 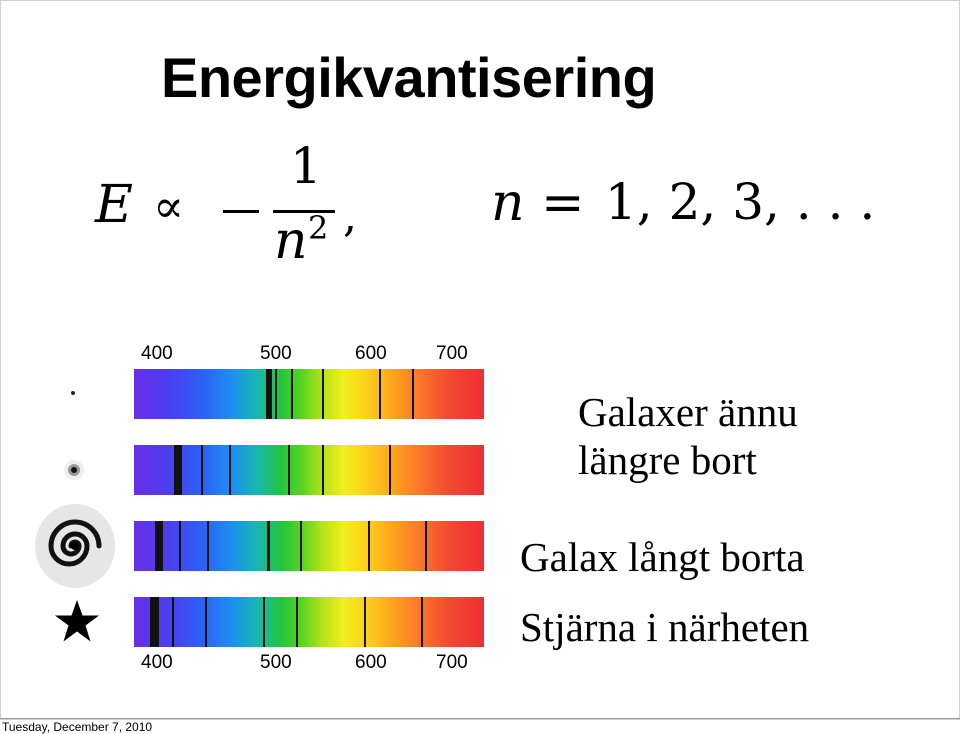 I want to click on spiral-galaxy-icon, so click(x=75, y=546).